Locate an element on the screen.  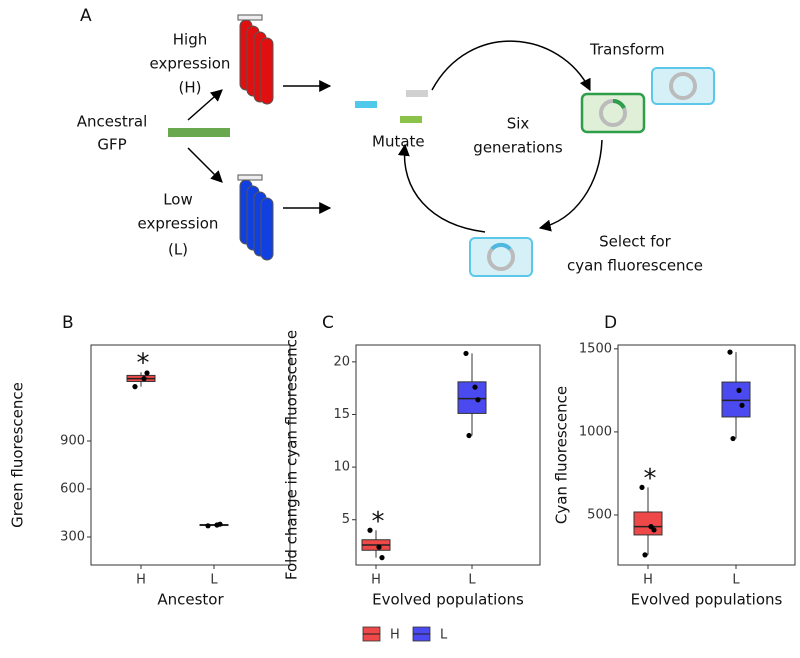
tubes-low is located at coordinates (255, 217).